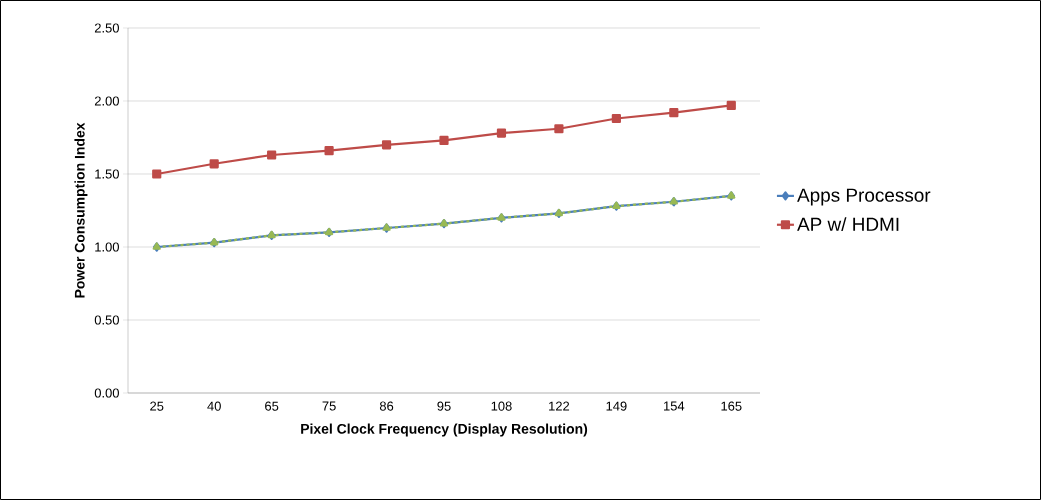  I want to click on y-tick-label: 0.50, so click(106, 320).